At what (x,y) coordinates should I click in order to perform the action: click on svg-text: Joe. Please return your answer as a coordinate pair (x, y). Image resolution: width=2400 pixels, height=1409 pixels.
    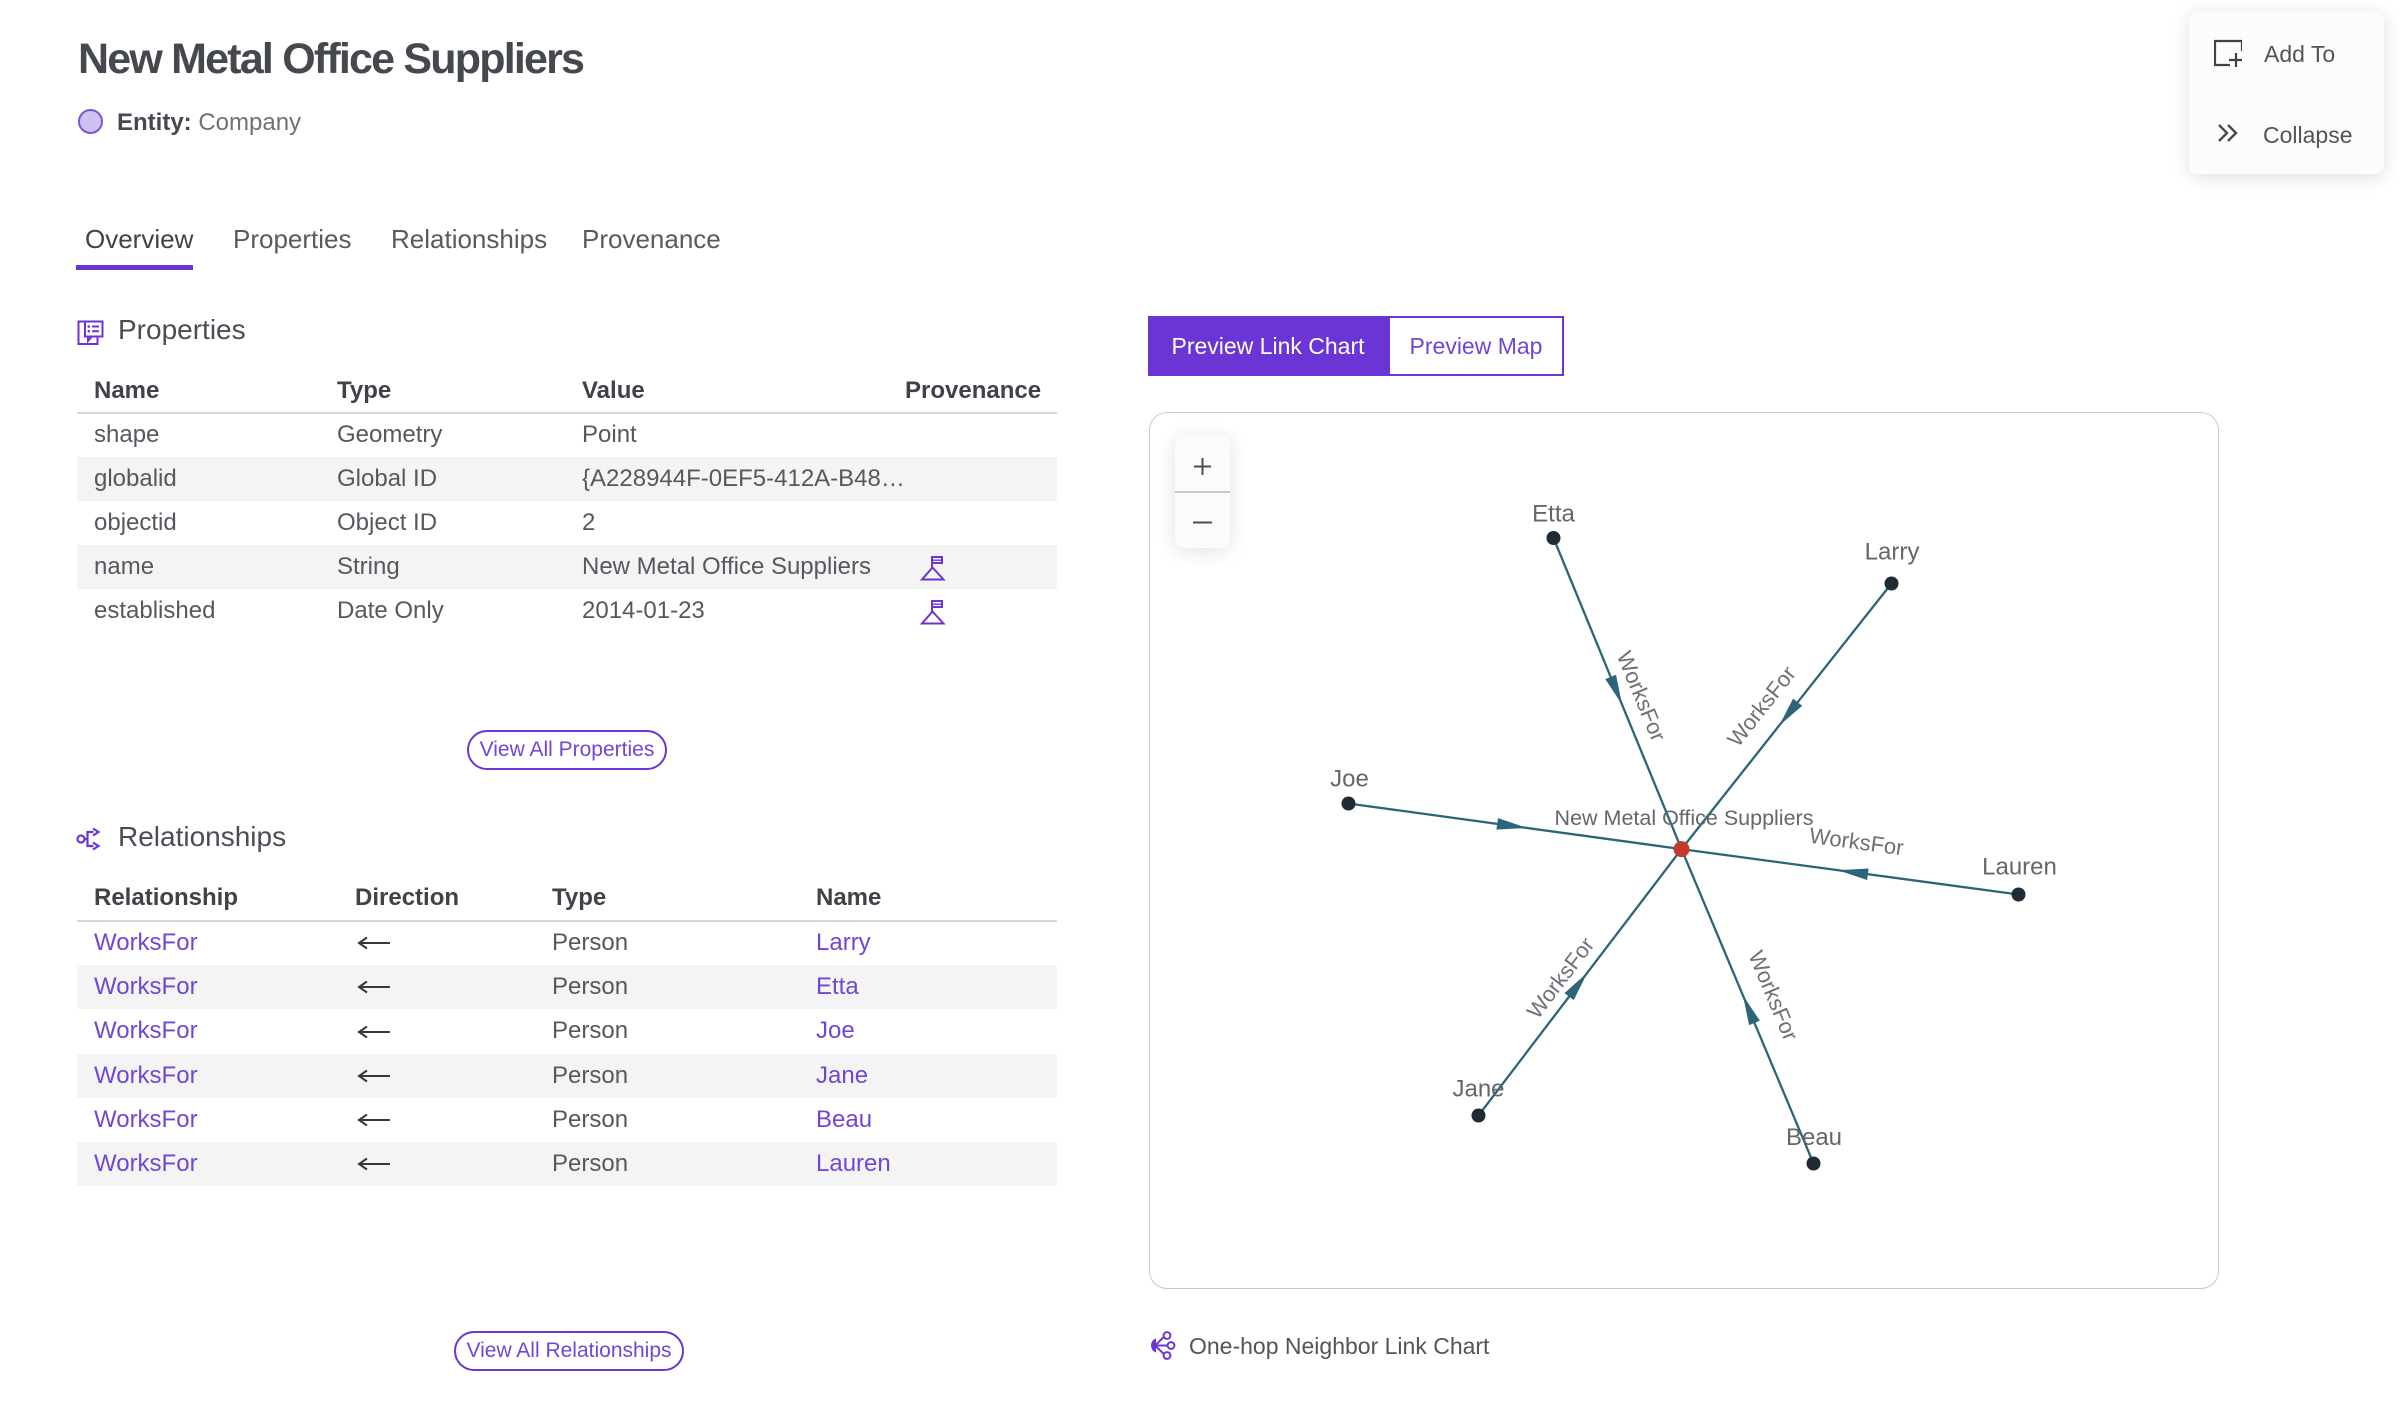
    Looking at the image, I should click on (1349, 778).